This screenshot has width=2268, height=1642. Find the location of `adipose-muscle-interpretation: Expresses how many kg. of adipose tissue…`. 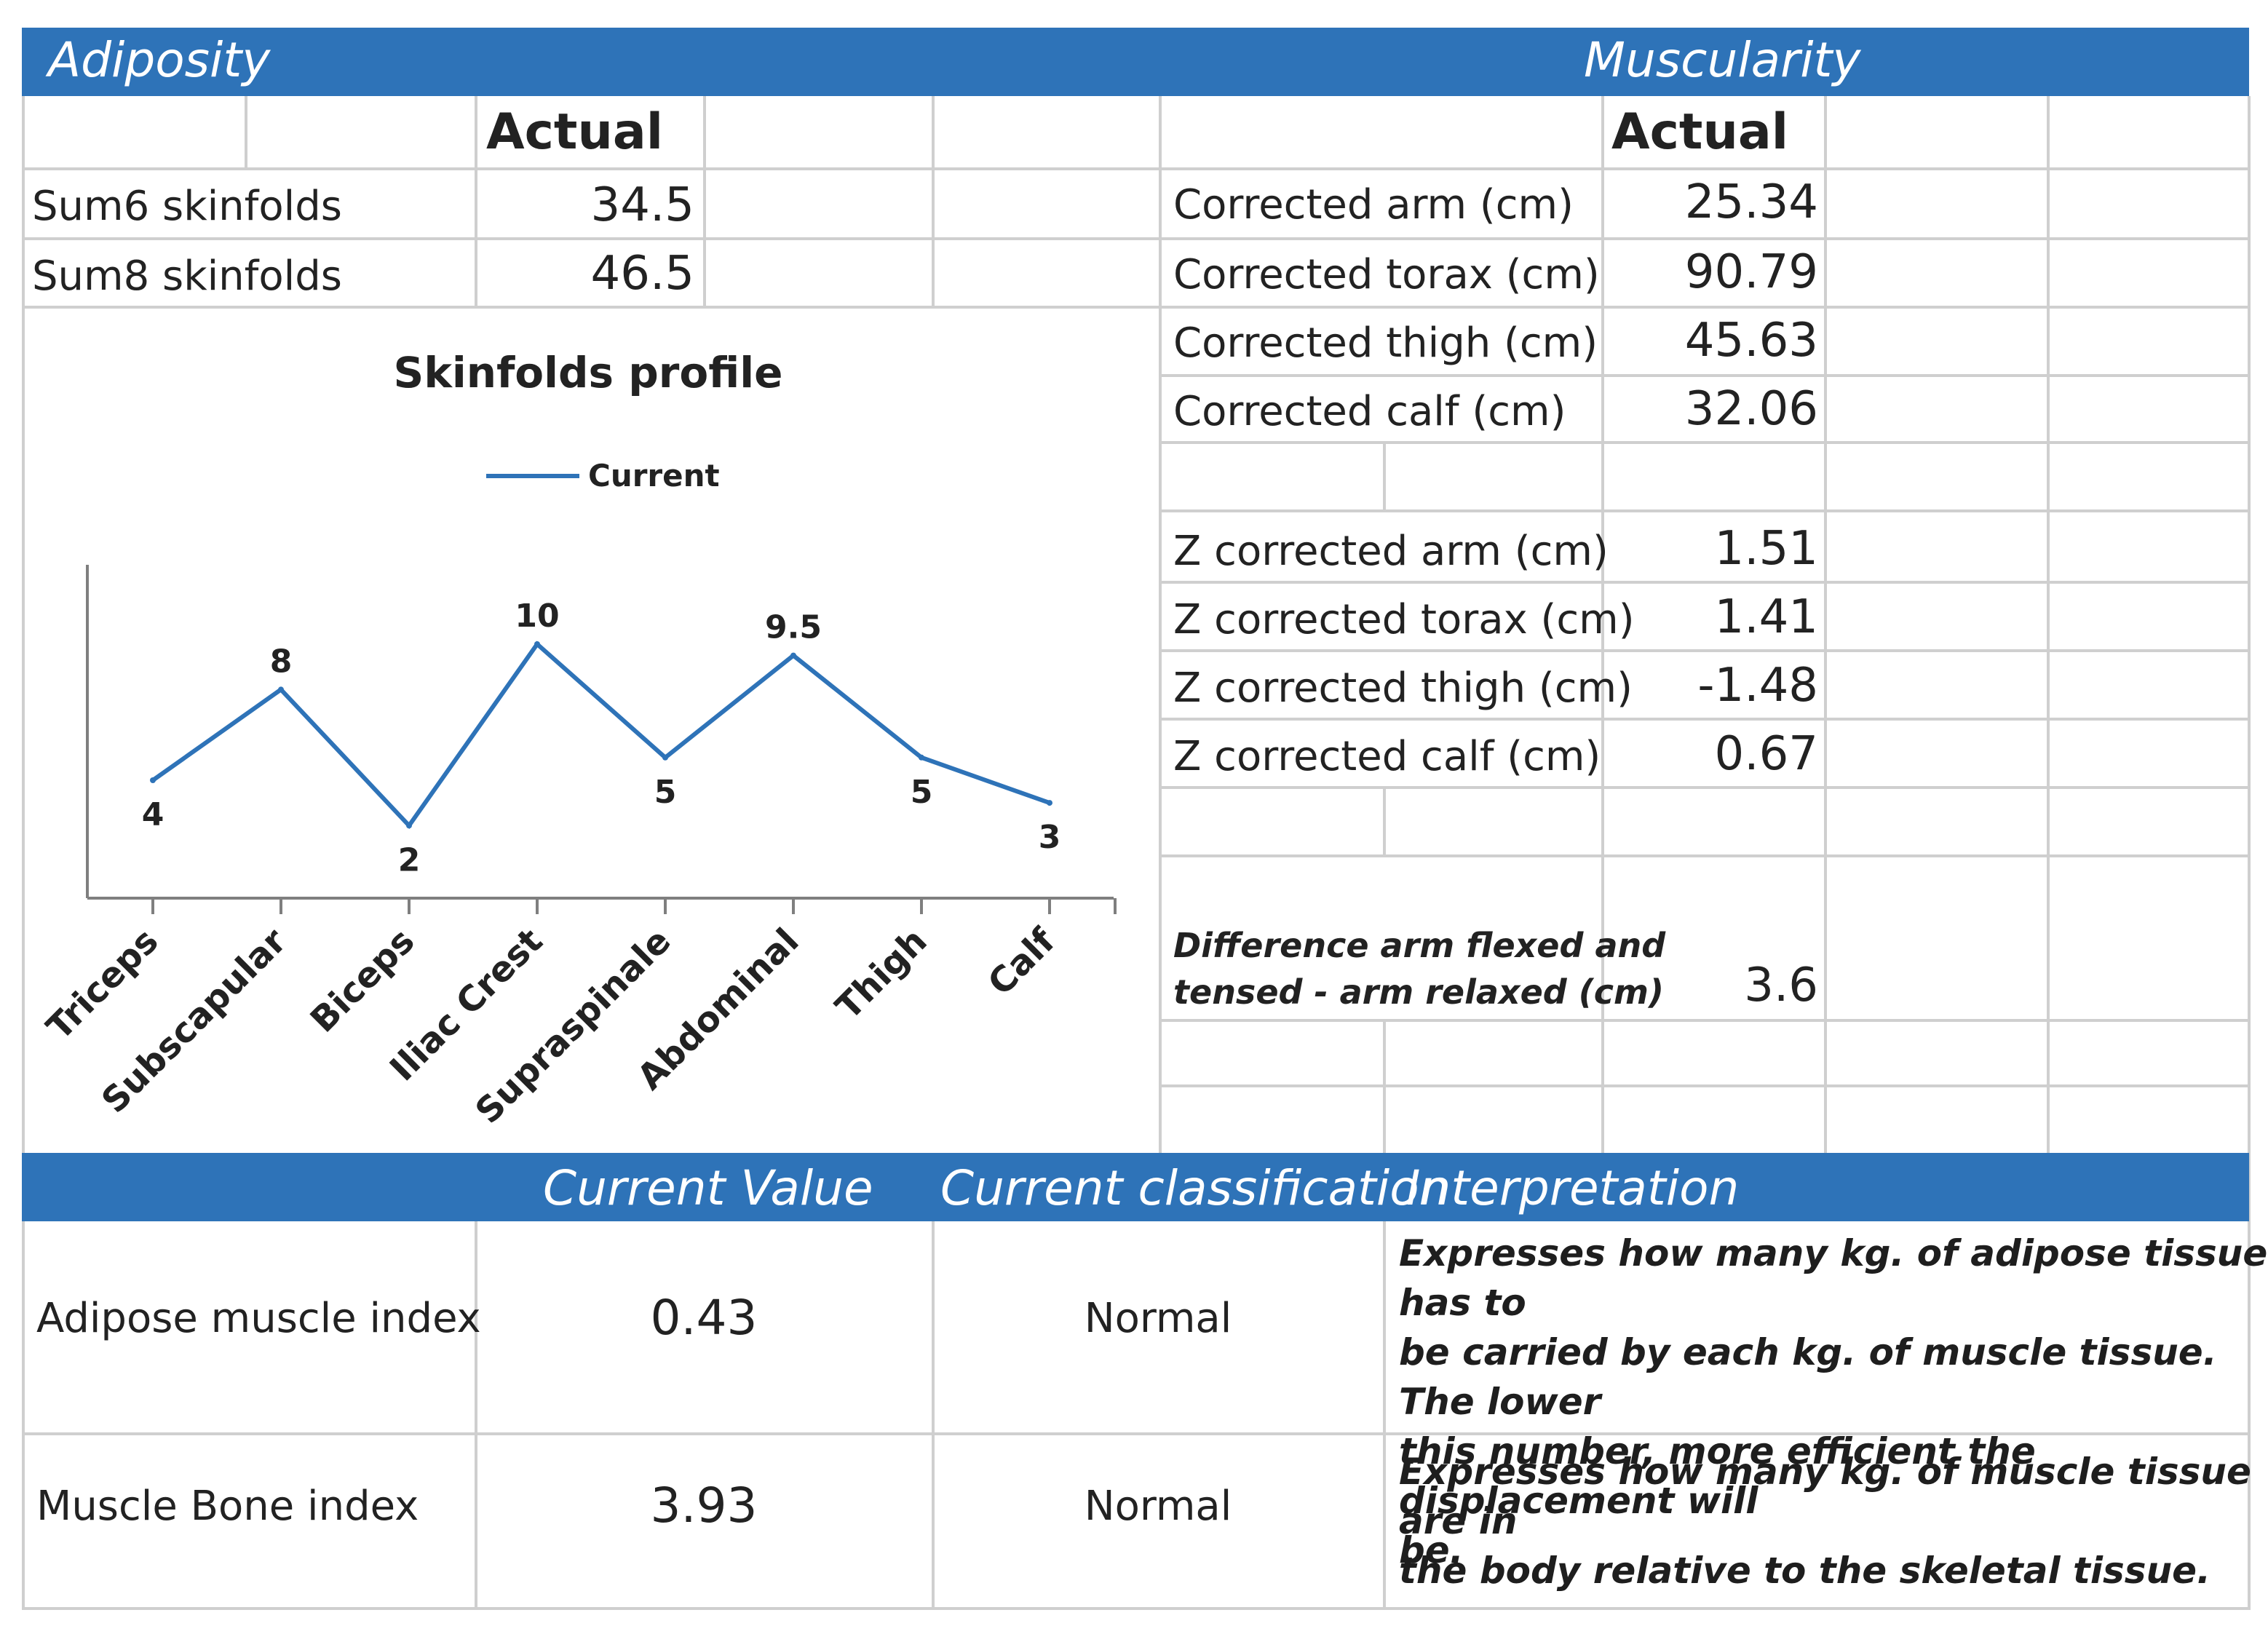

adipose-muscle-interpretation: Expresses how many kg. of adipose tissue… is located at coordinates (1833, 1402).